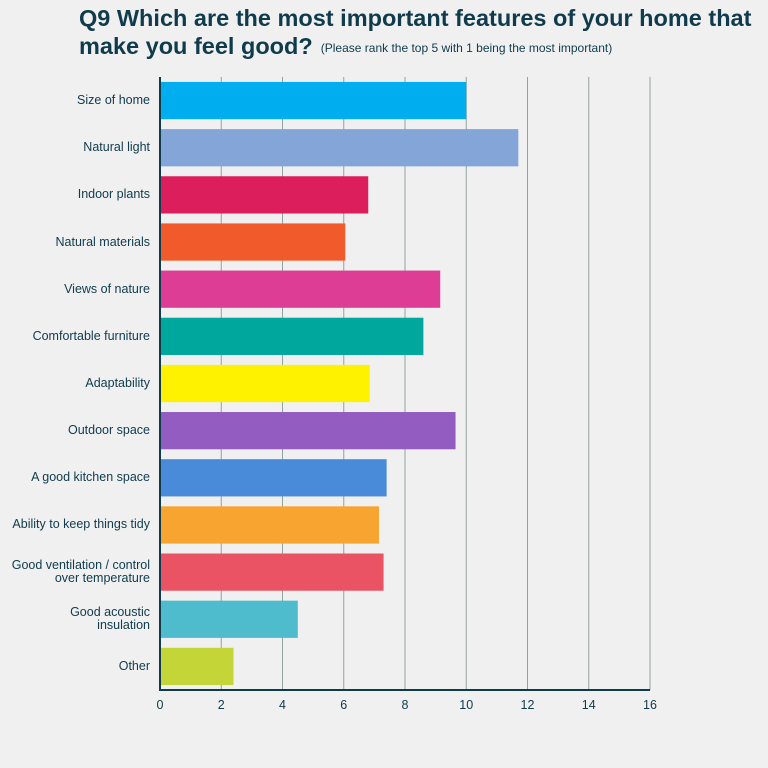 The height and width of the screenshot is (768, 768). Describe the element at coordinates (75, 383) in the screenshot. I see `category-label: Adaptability` at that location.